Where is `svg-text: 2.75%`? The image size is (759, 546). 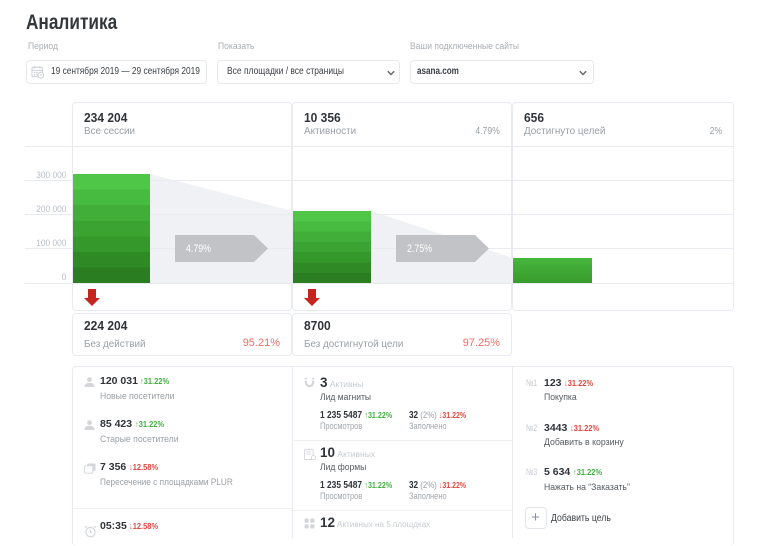
svg-text: 2.75% is located at coordinates (419, 249).